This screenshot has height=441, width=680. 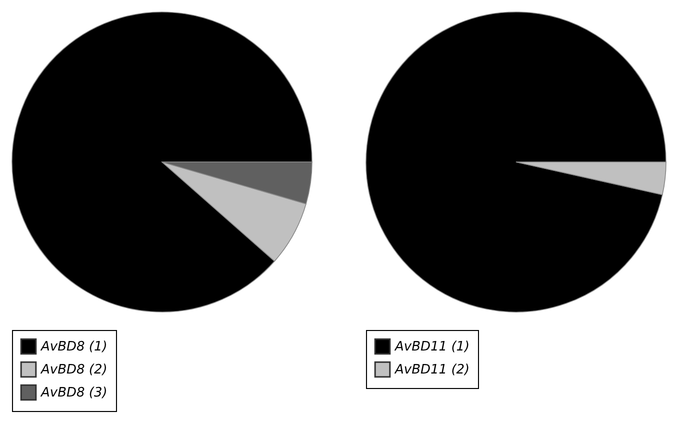 What do you see at coordinates (74, 370) in the screenshot?
I see `legend-label: AvBD8 (2)` at bounding box center [74, 370].